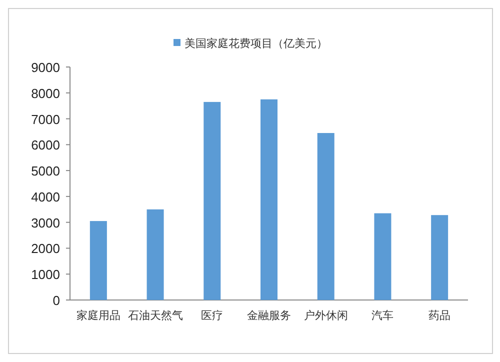 The image size is (500, 362). Describe the element at coordinates (45, 222) in the screenshot. I see `y-tick-label: 3000` at that location.